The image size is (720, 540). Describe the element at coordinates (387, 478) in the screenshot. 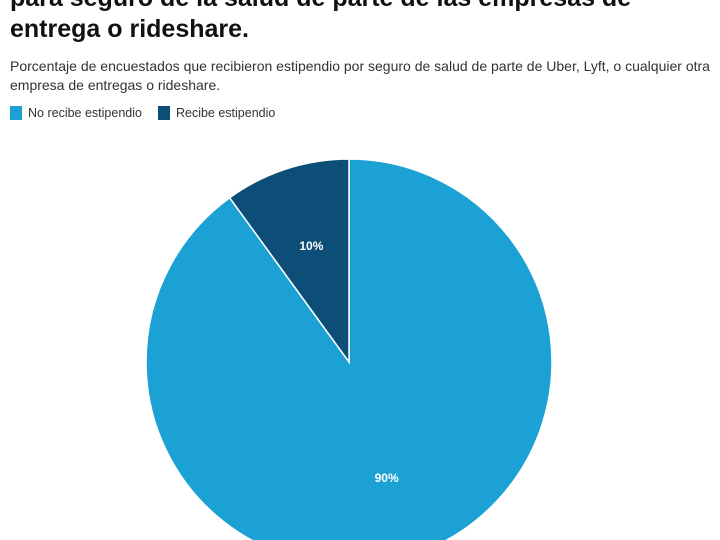

I see `data-label-0: 90%` at that location.